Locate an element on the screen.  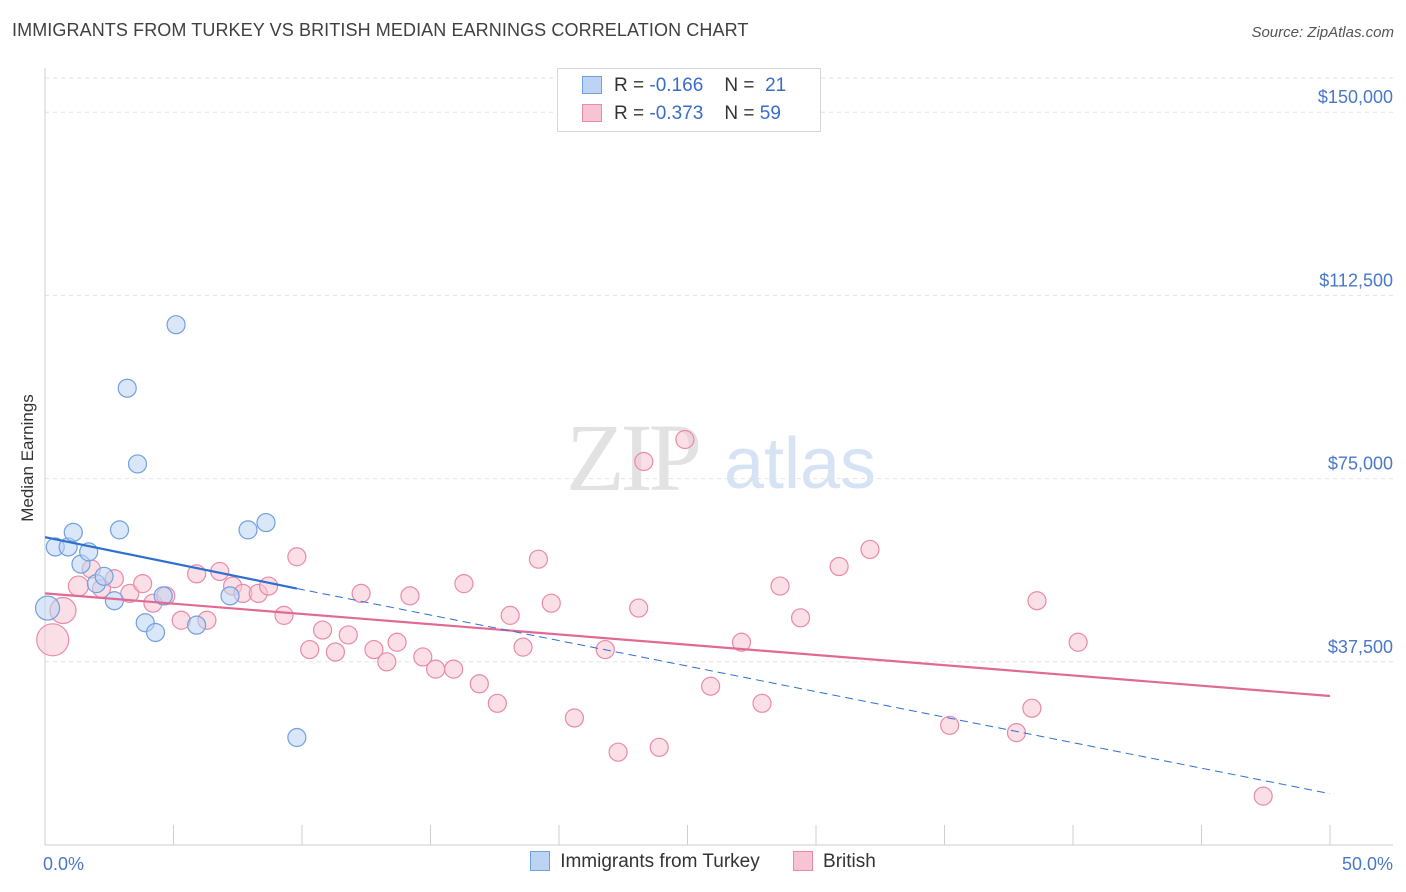
series-legend: Immigrants from Turkey British is located at coordinates (703, 862).